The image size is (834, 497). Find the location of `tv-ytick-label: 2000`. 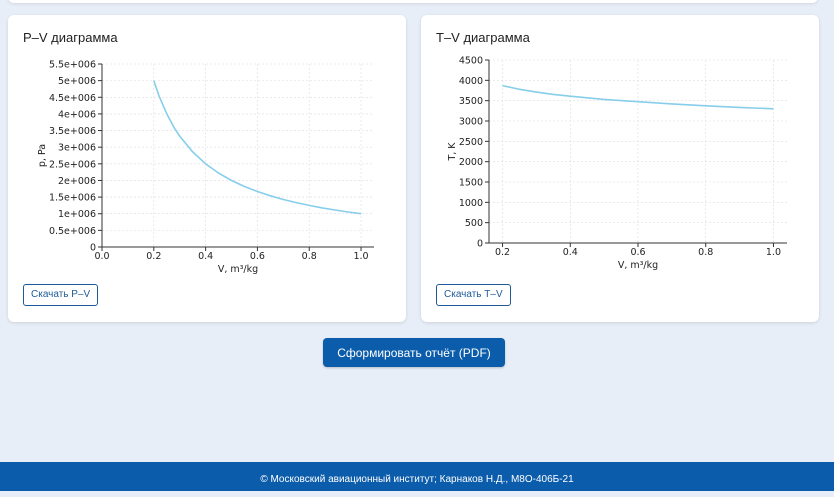

tv-ytick-label: 2000 is located at coordinates (471, 162).